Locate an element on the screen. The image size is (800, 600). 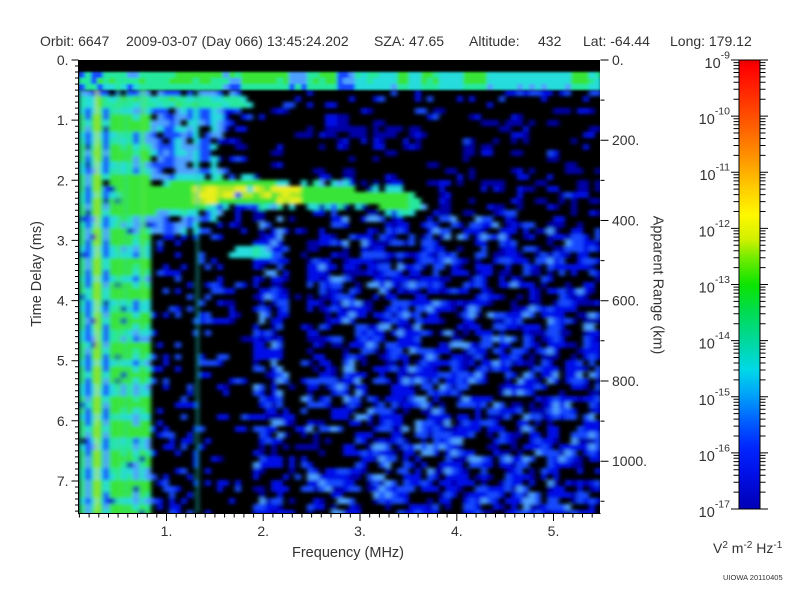
svg-text: Altitude: is located at coordinates (494, 41).